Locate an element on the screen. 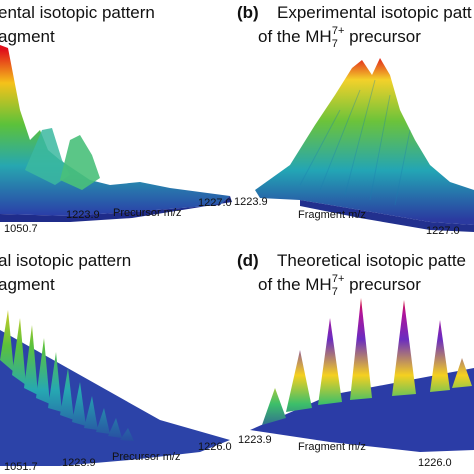  panel-title: Experimental isotopic patt is located at coordinates (374, 12).